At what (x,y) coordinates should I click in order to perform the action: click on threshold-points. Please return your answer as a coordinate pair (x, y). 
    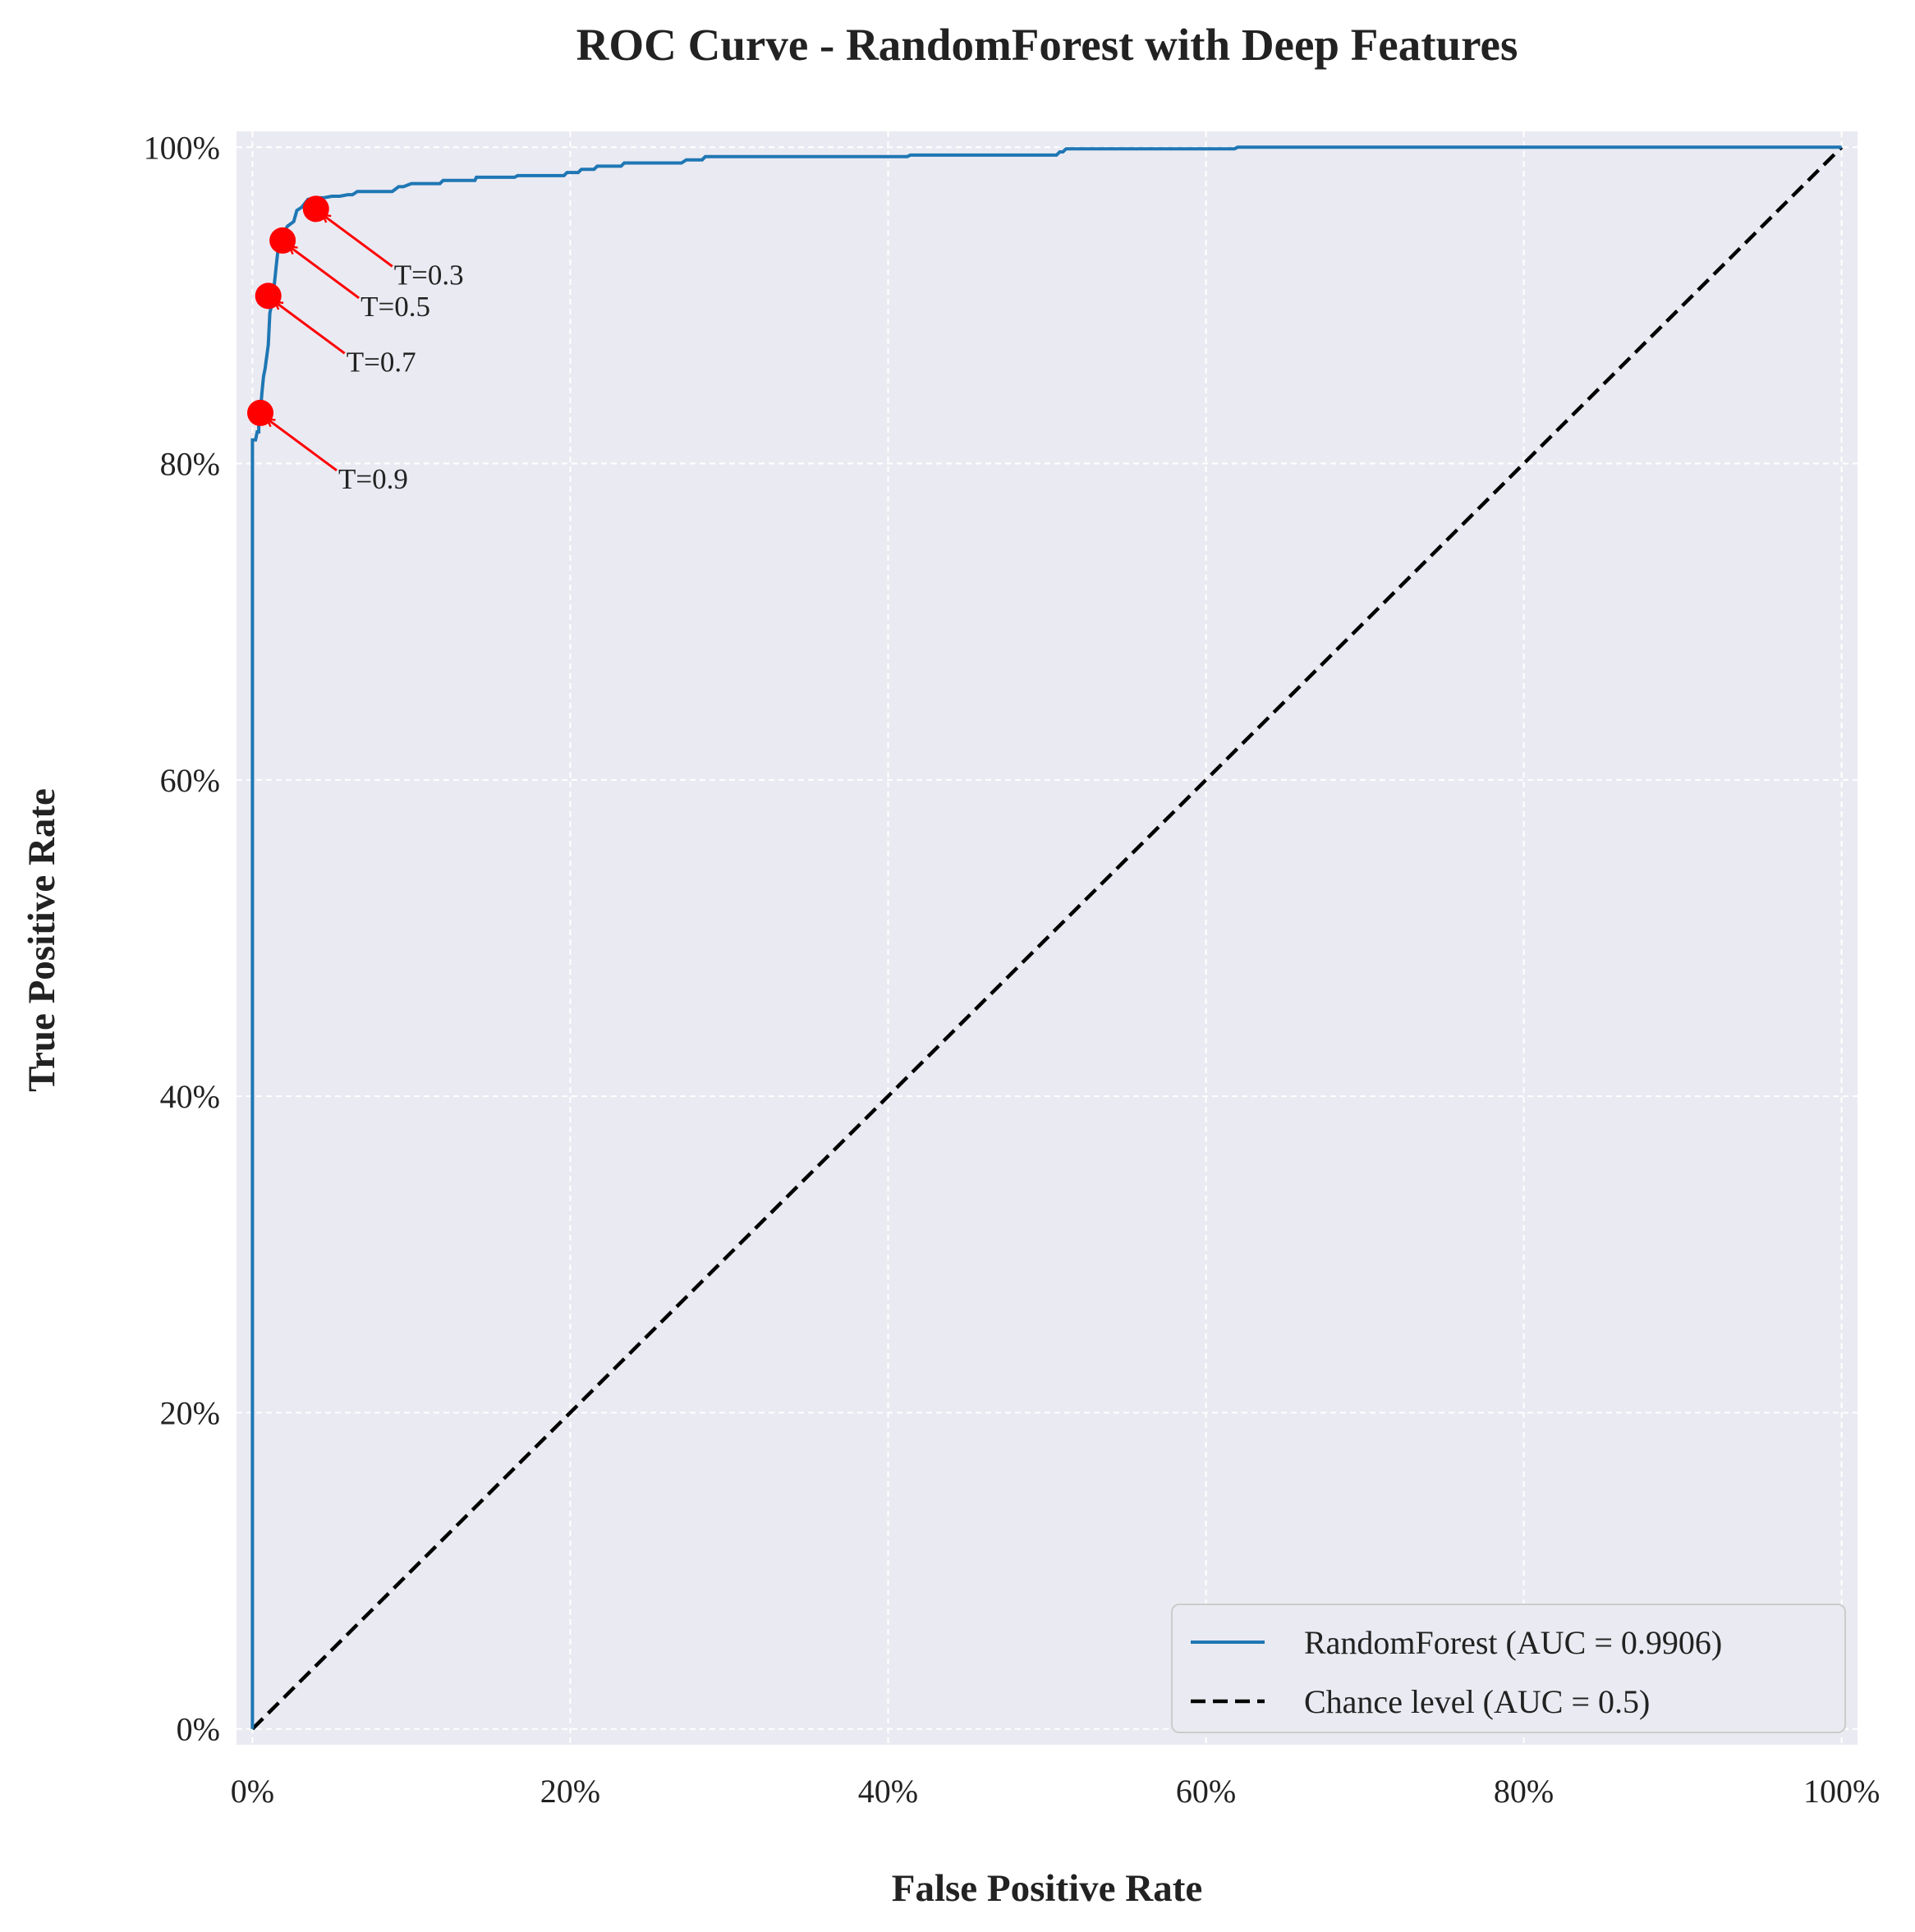
    Looking at the image, I should click on (288, 310).